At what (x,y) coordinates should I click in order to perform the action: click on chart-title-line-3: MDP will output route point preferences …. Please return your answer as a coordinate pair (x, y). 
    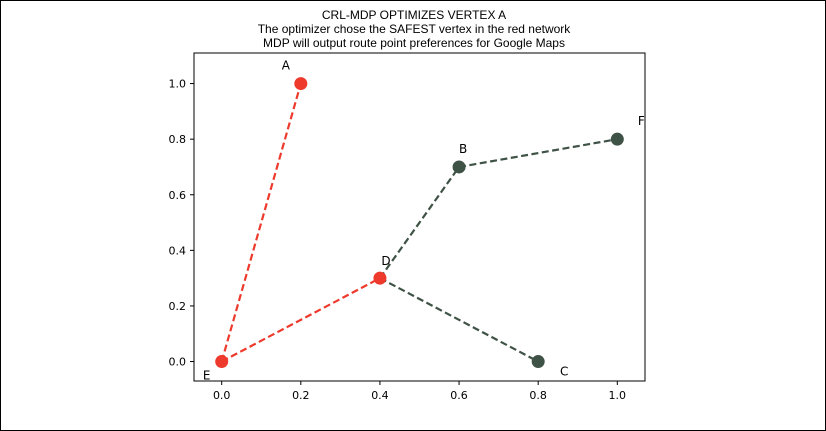
    Looking at the image, I should click on (414, 43).